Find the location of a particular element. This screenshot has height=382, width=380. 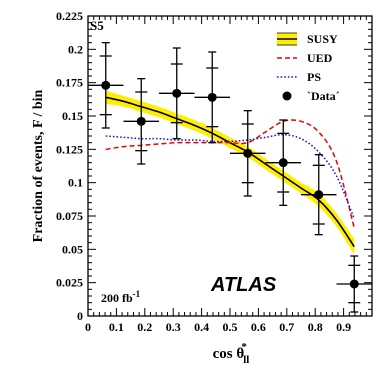

luminosity-label: 200 fb-1 is located at coordinates (121, 297).